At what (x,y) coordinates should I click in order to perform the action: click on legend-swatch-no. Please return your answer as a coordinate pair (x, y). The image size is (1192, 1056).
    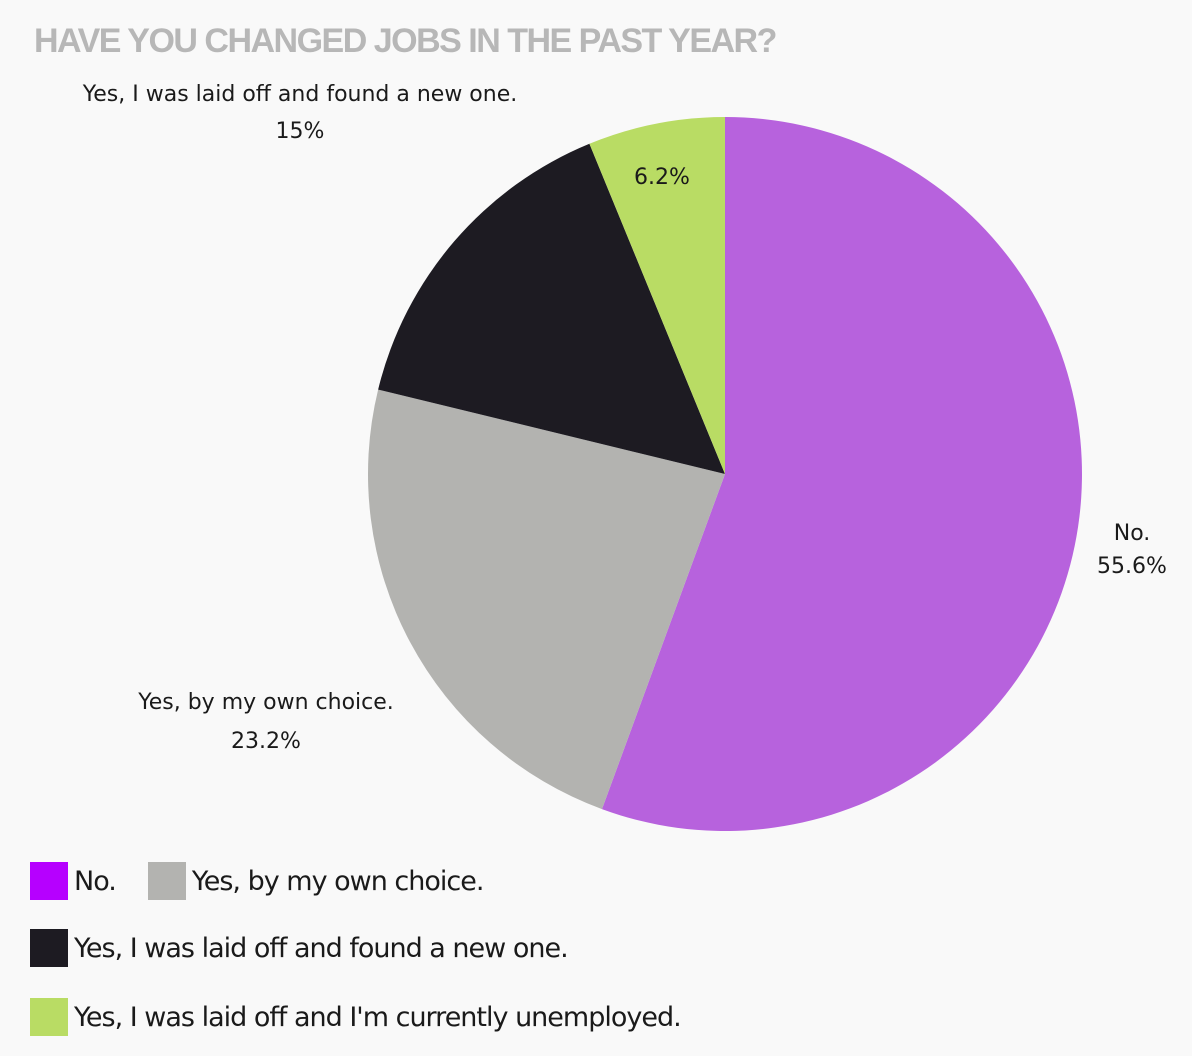
    Looking at the image, I should click on (49, 881).